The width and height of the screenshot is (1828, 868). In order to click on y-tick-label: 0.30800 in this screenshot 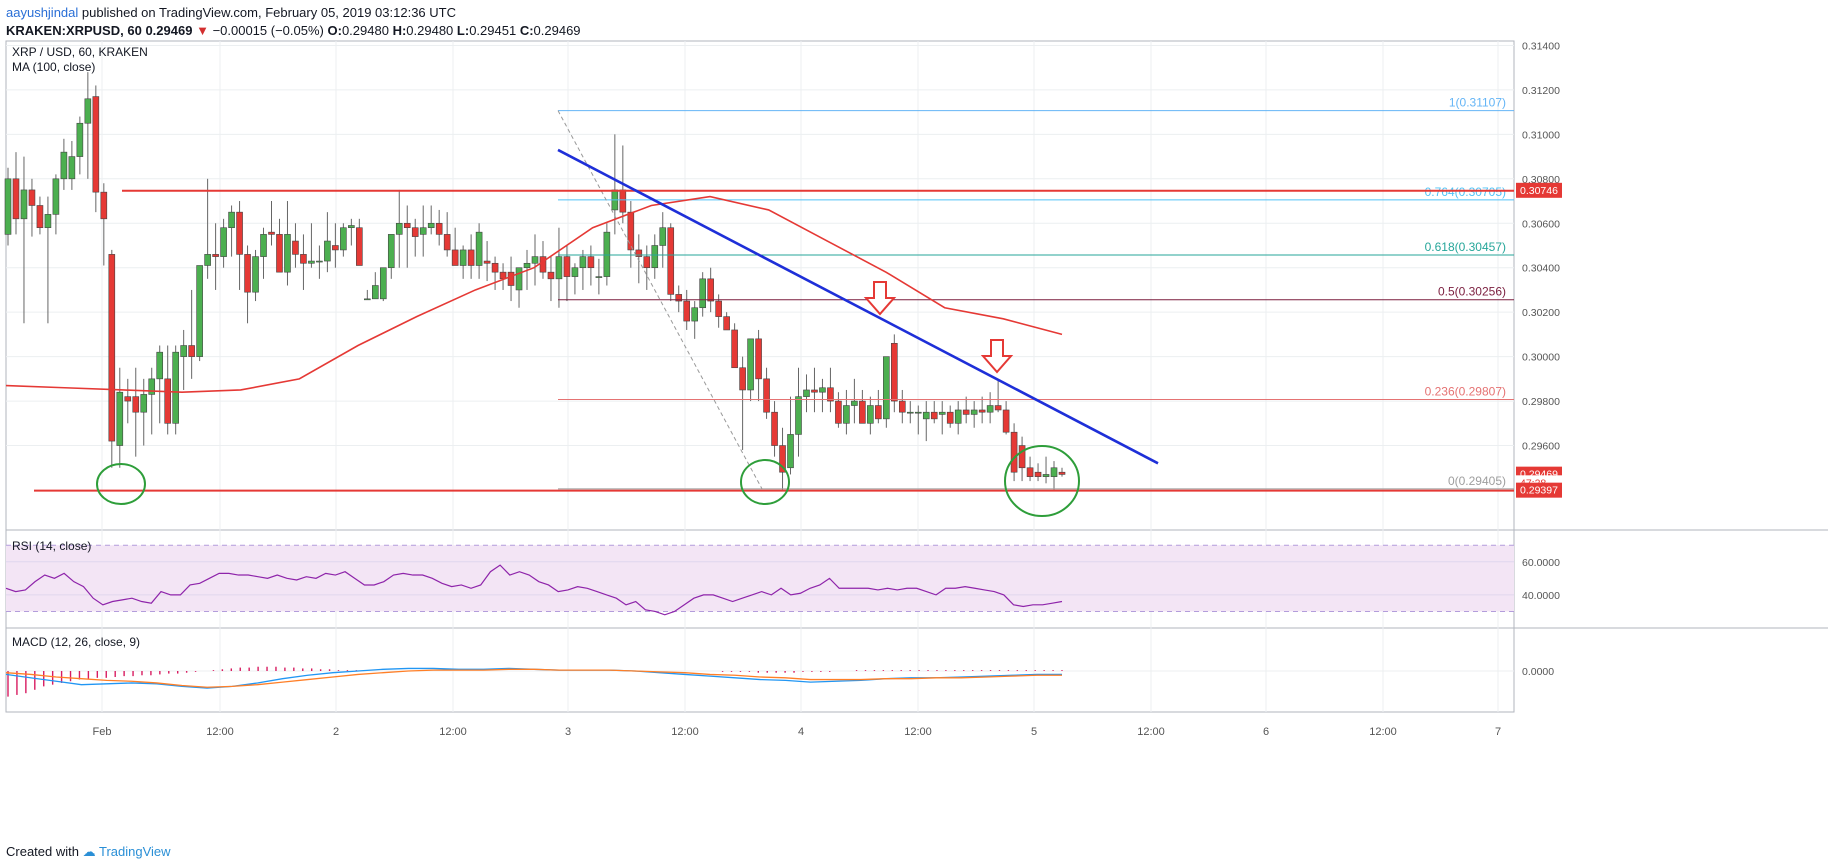, I will do `click(1541, 180)`.